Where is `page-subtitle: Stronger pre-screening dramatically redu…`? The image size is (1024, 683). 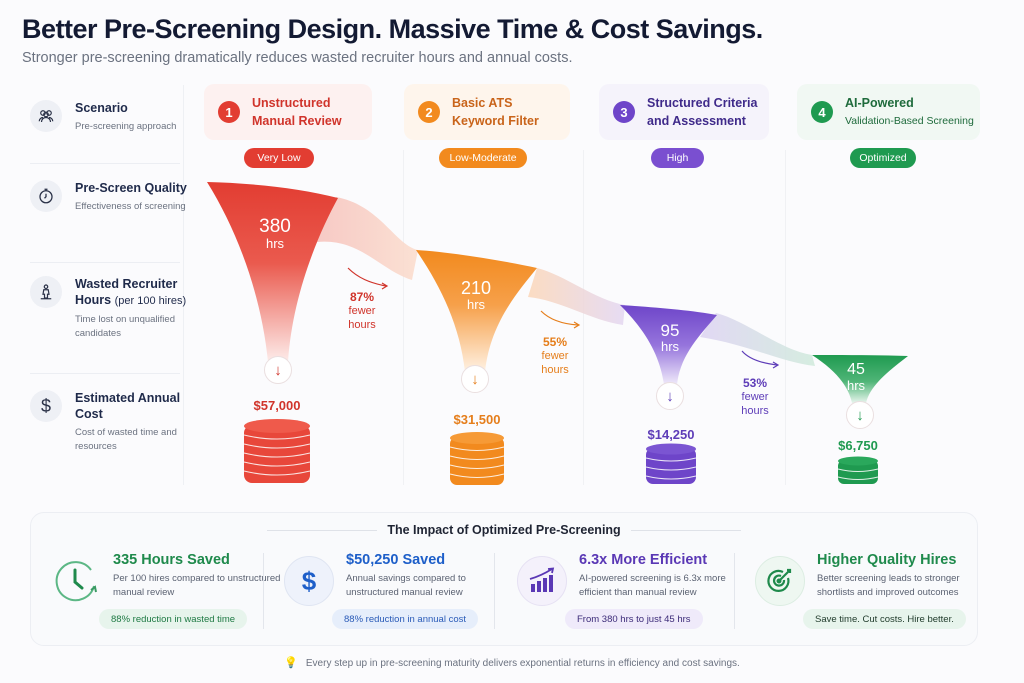 page-subtitle: Stronger pre-screening dramatically redu… is located at coordinates (297, 58).